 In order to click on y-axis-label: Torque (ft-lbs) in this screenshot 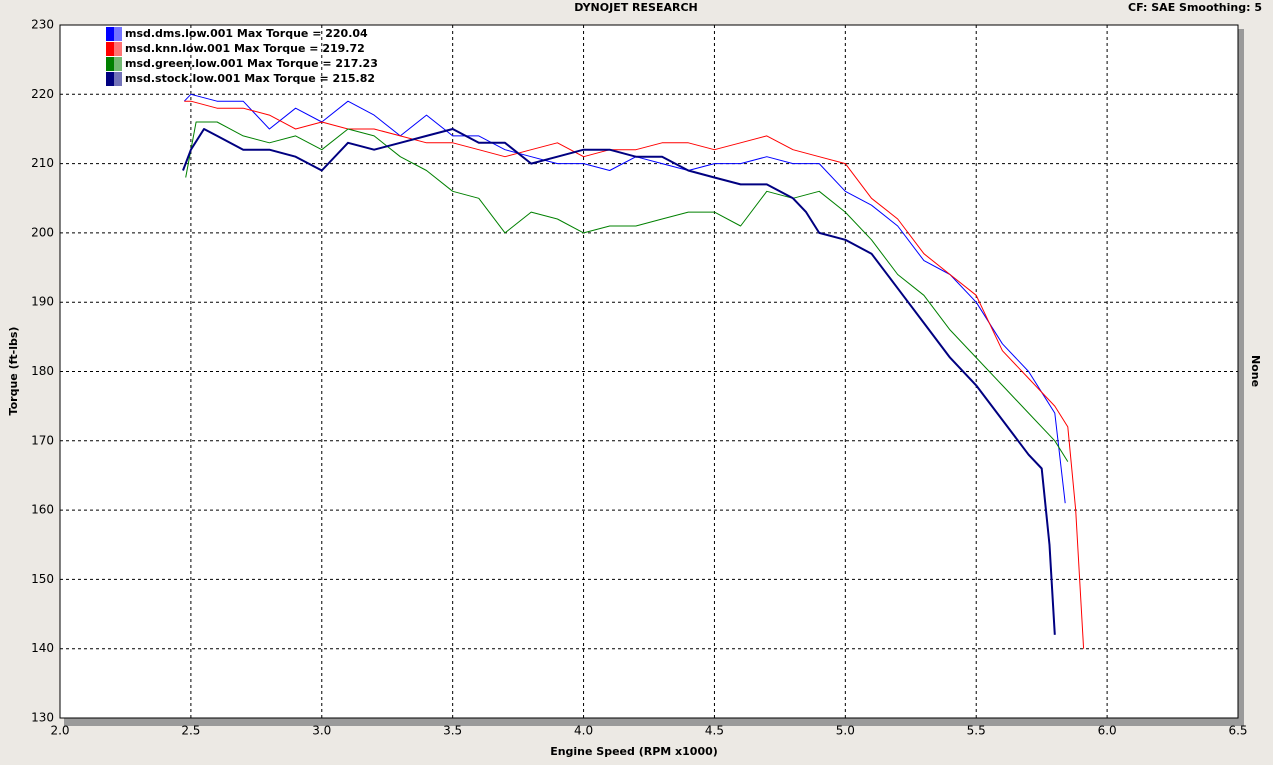, I will do `click(13, 371)`.